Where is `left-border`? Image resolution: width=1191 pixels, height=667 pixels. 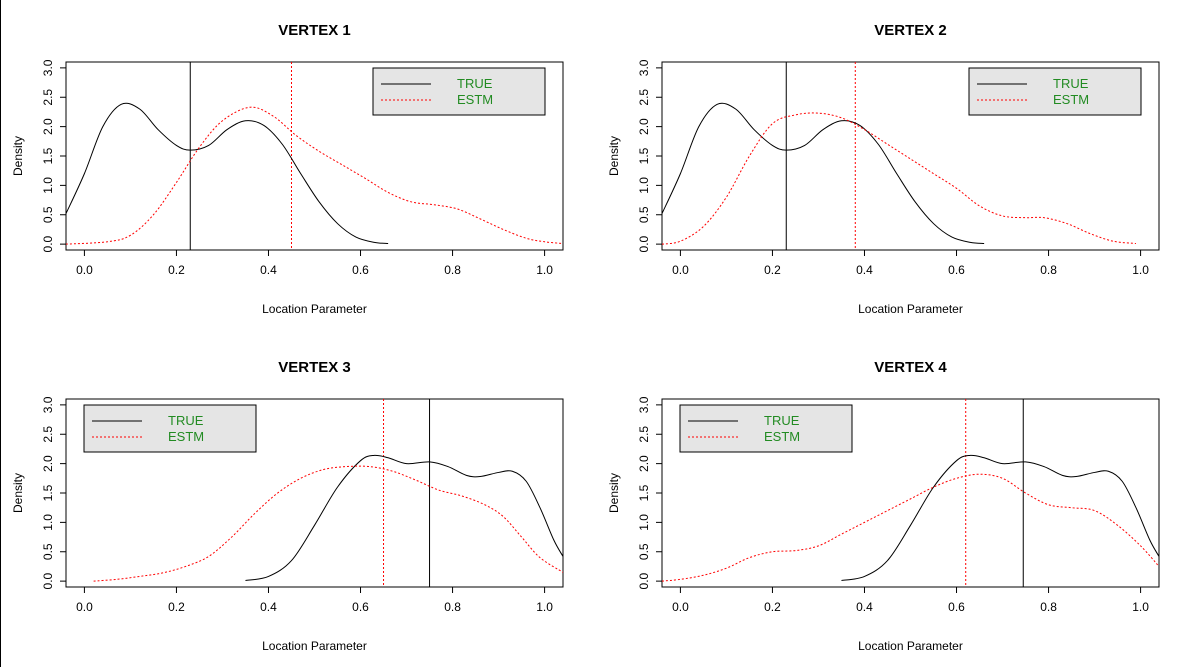
left-border is located at coordinates (0, 333).